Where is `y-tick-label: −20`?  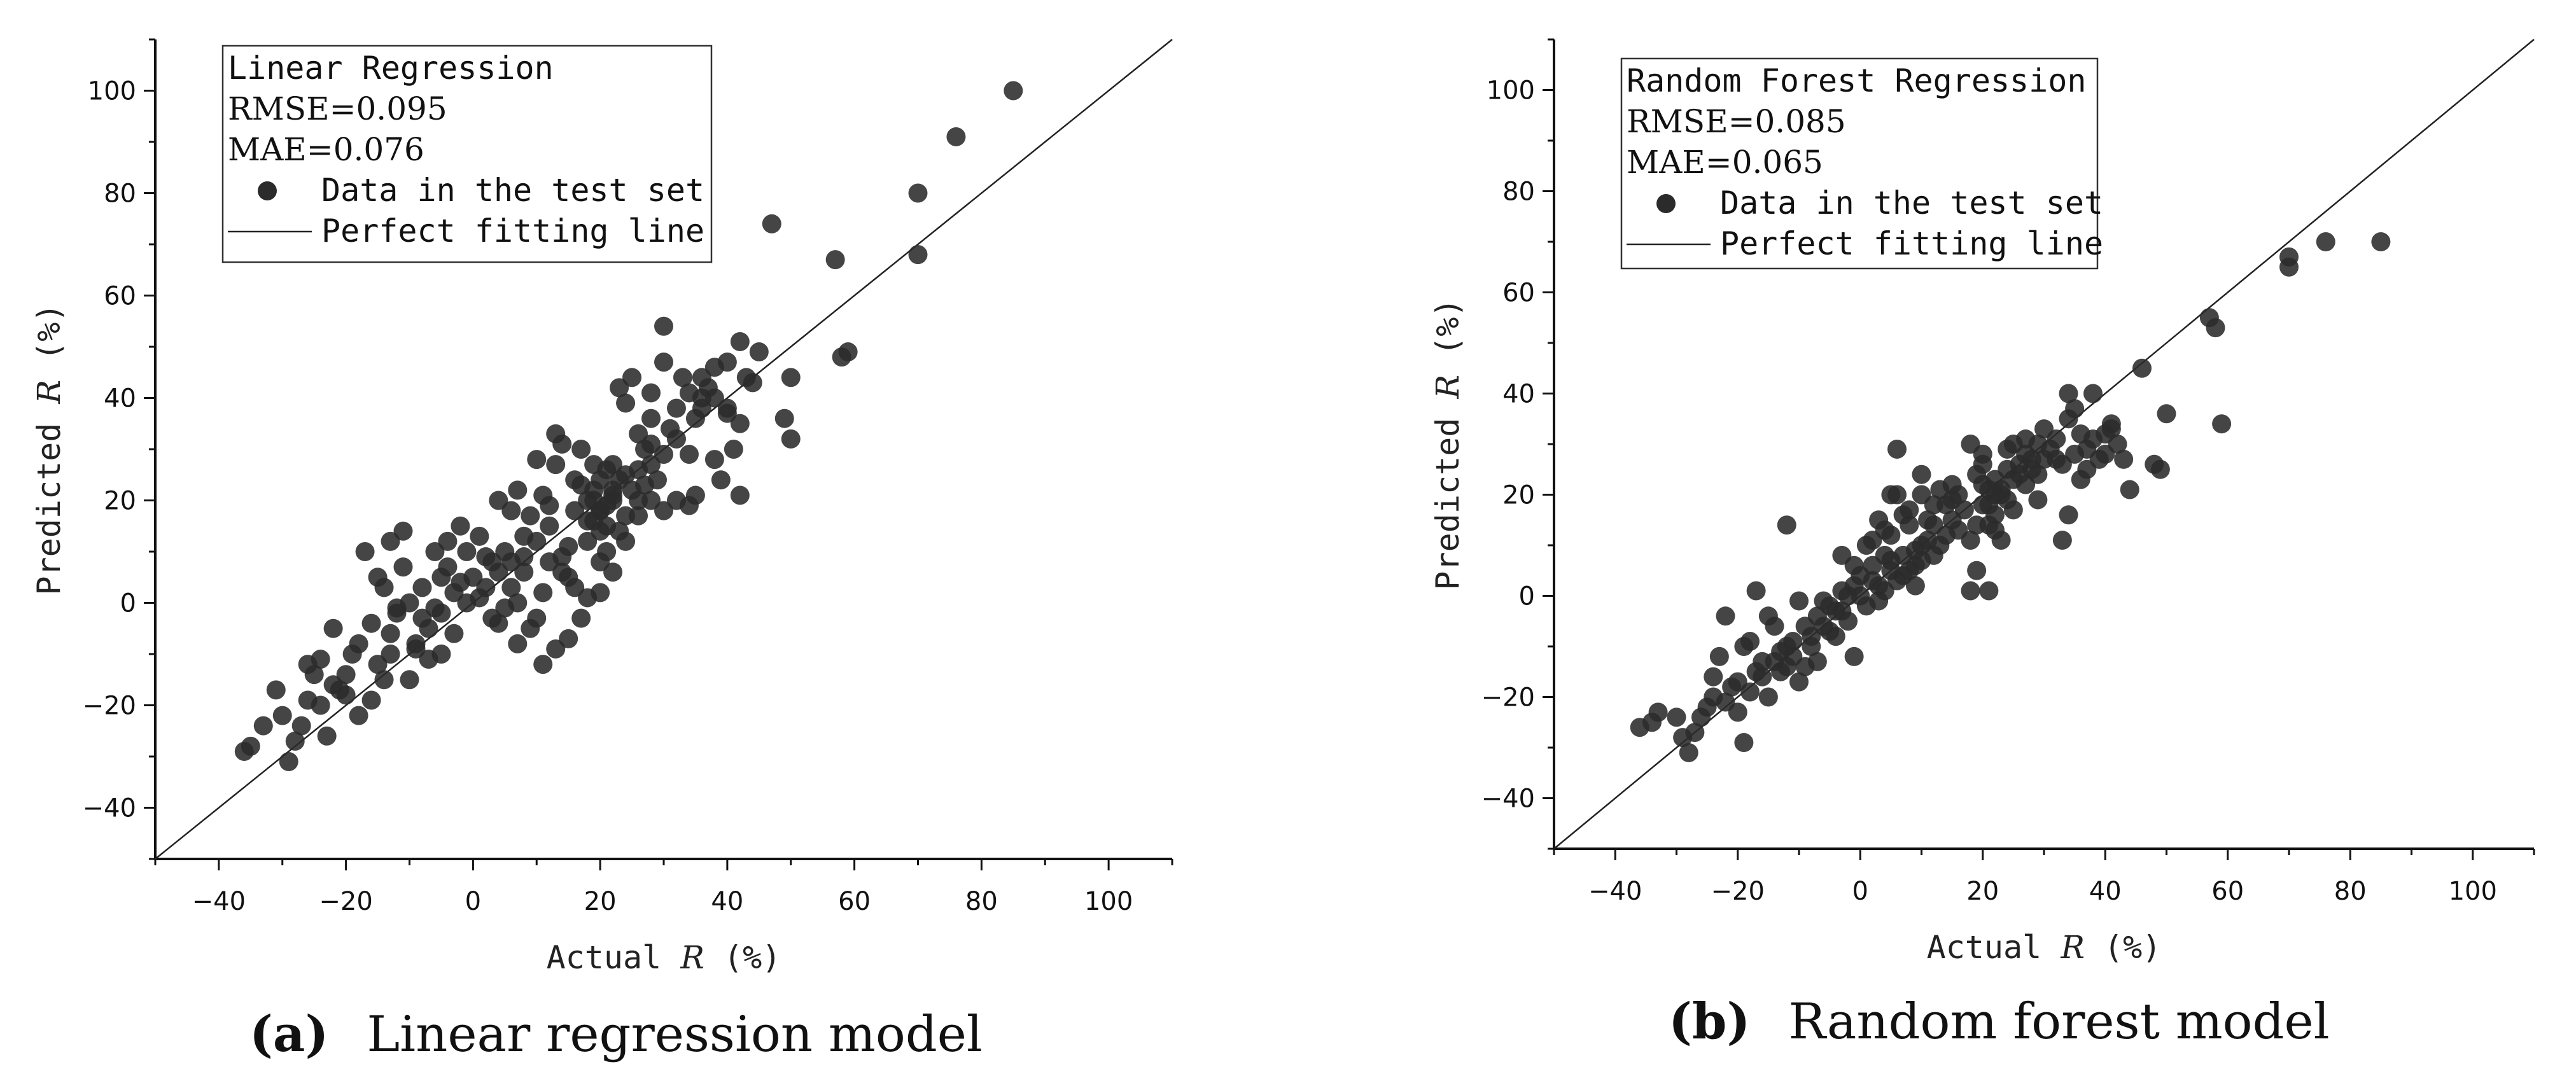 y-tick-label: −20 is located at coordinates (1508, 698).